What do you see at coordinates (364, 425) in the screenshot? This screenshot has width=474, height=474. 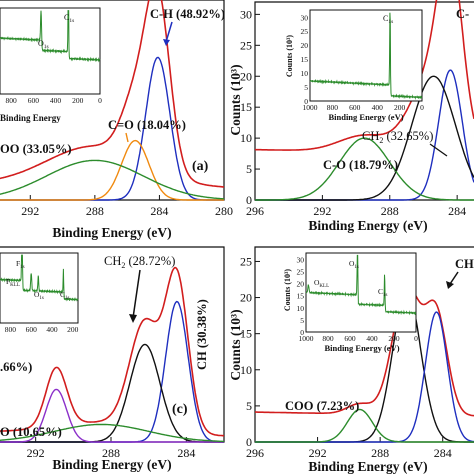 I see `panel-d-fit-coo` at bounding box center [364, 425].